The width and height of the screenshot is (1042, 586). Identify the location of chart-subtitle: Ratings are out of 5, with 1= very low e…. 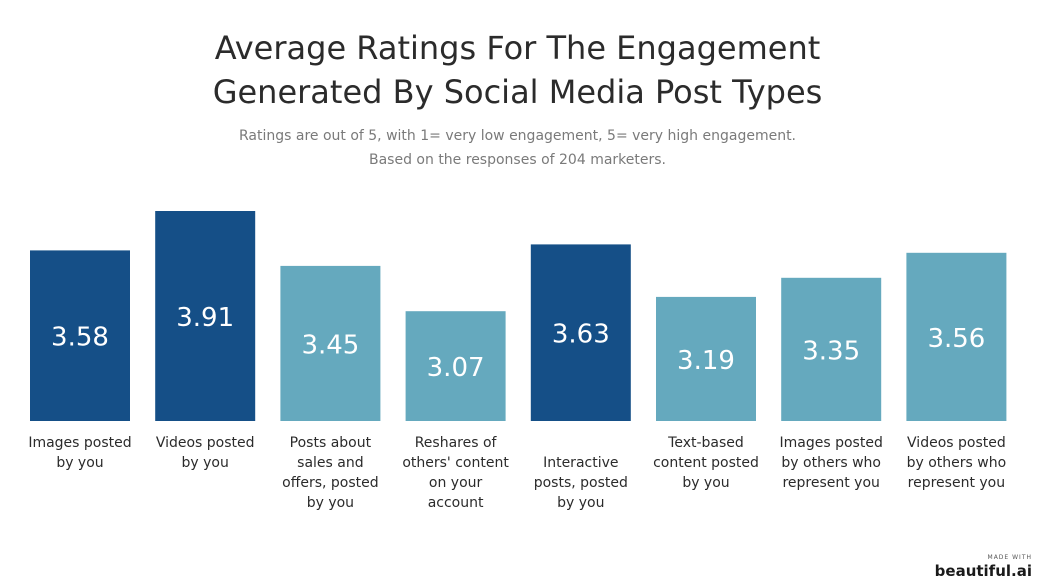
(517, 148).